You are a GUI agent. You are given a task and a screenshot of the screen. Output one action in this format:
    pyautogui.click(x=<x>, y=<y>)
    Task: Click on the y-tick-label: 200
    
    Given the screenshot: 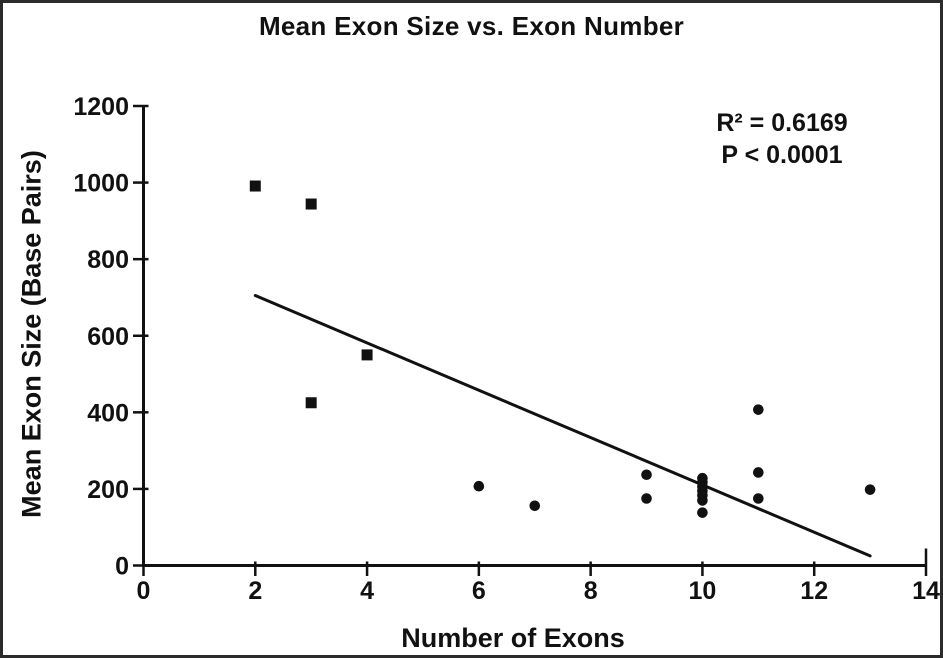 What is the action you would take?
    pyautogui.click(x=108, y=490)
    